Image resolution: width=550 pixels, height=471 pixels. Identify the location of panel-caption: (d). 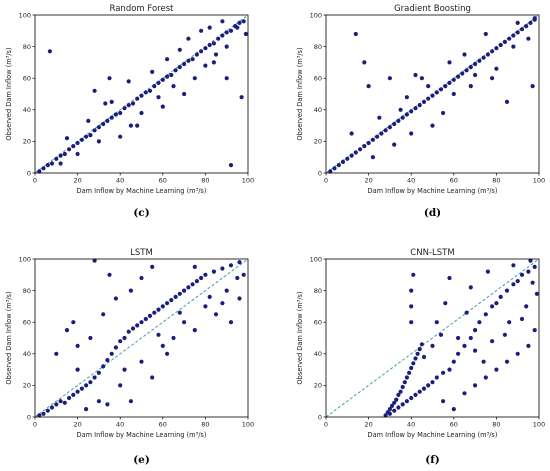
(432, 213).